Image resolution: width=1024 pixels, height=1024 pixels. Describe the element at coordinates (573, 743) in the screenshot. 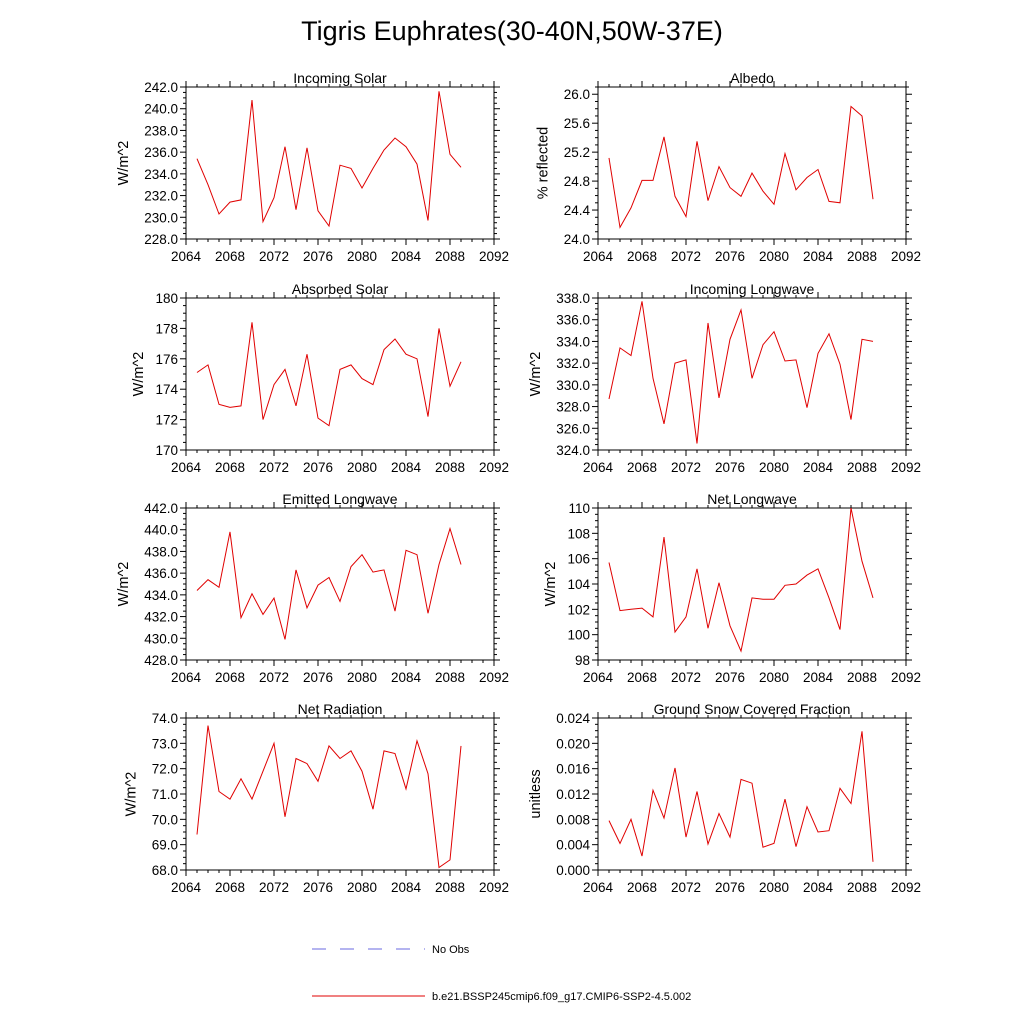

I see `y-tick-label: 0.020` at that location.